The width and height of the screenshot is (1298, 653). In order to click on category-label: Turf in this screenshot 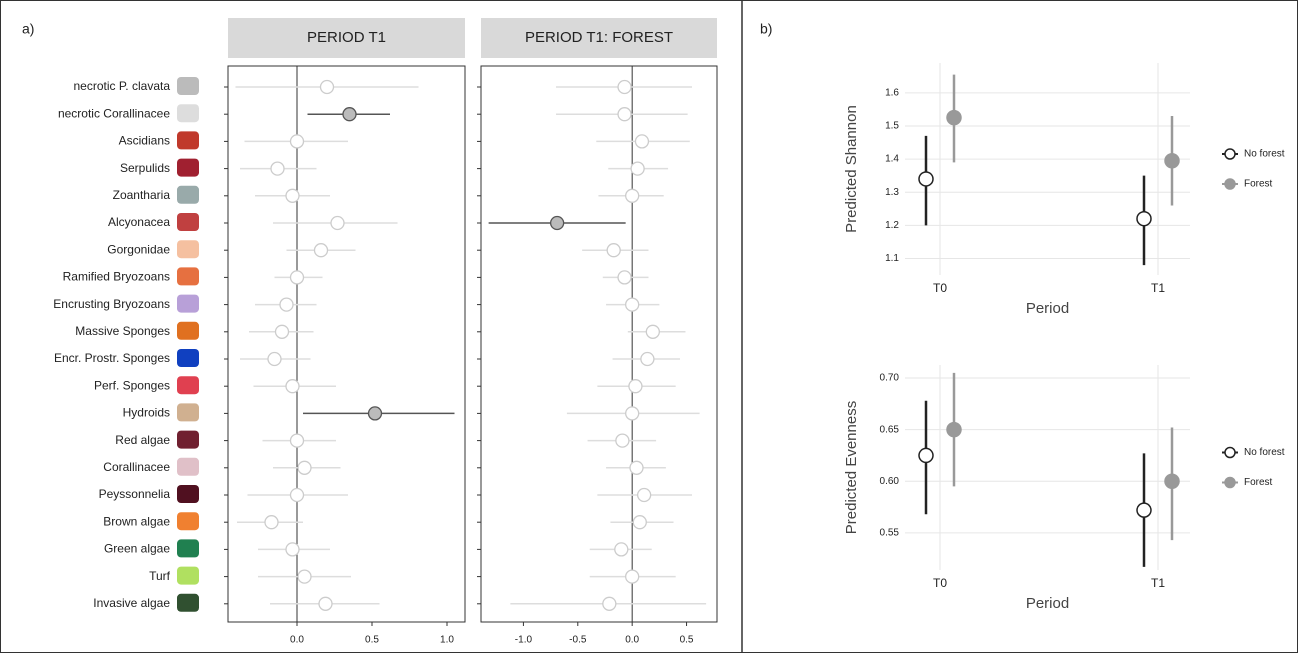, I will do `click(160, 576)`.